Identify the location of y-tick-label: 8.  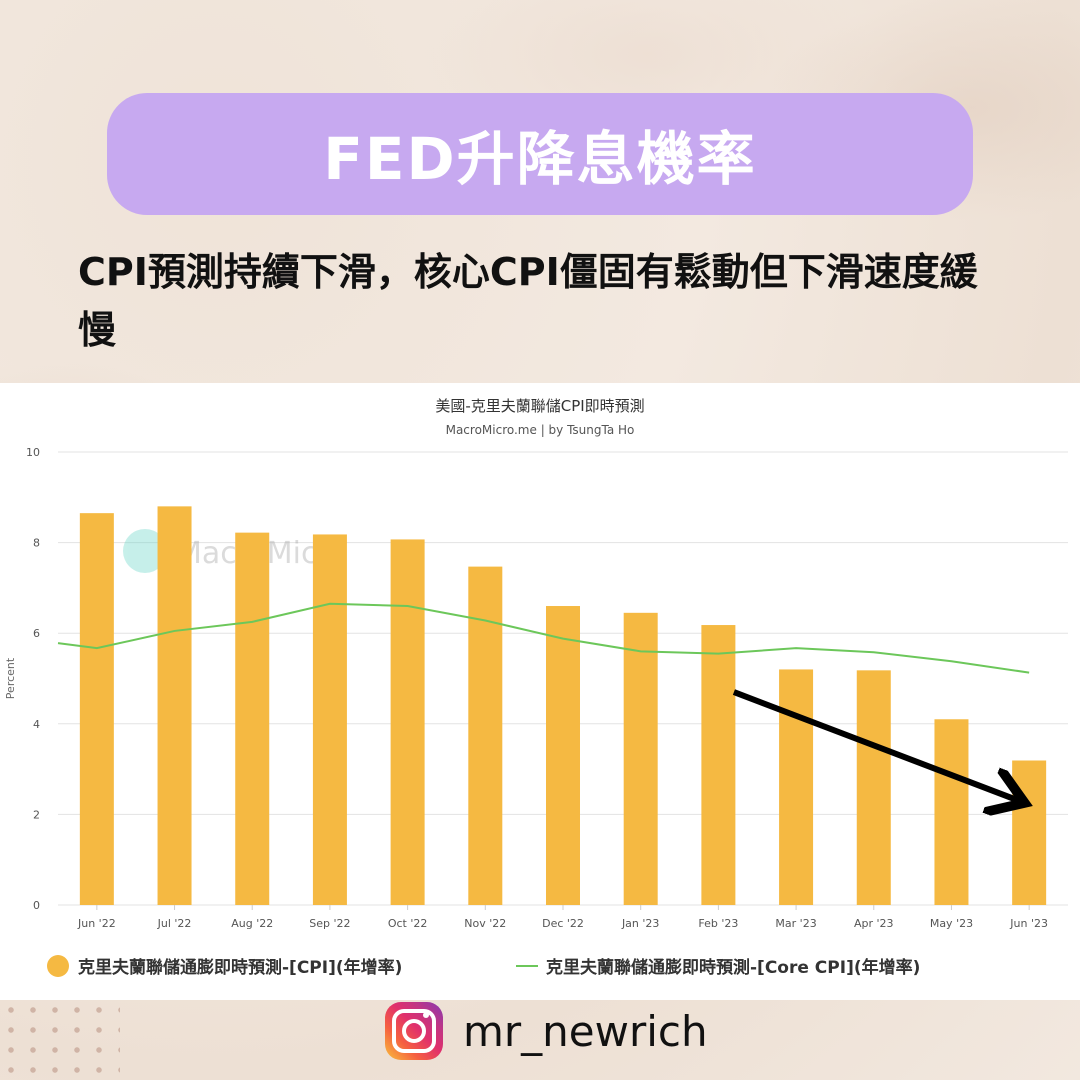
(36, 543).